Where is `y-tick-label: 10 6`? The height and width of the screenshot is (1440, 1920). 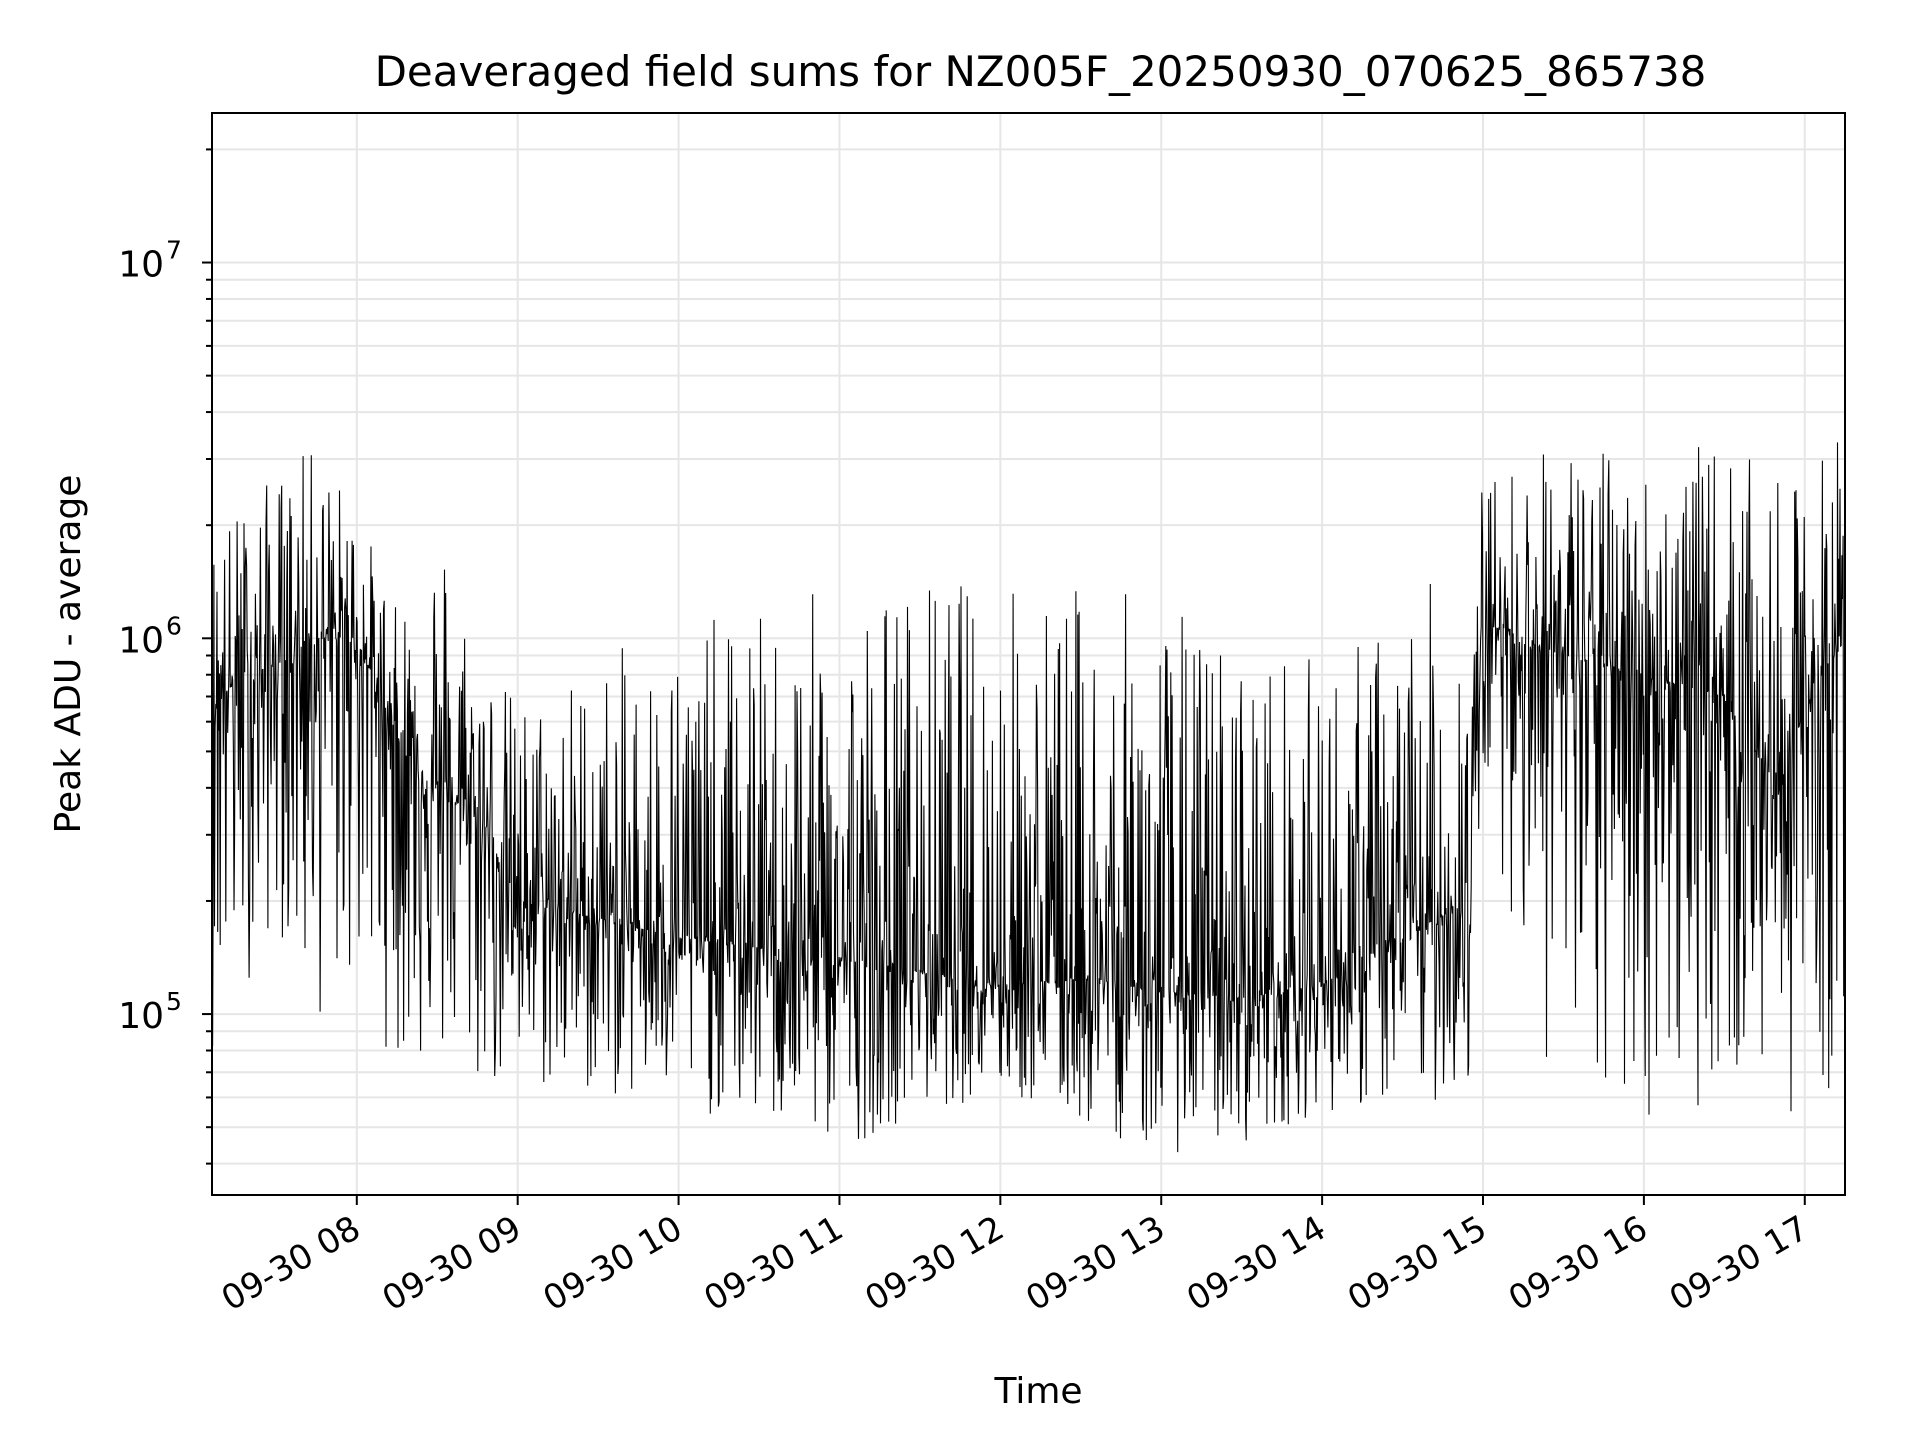 y-tick-label: 10 6 is located at coordinates (150, 636).